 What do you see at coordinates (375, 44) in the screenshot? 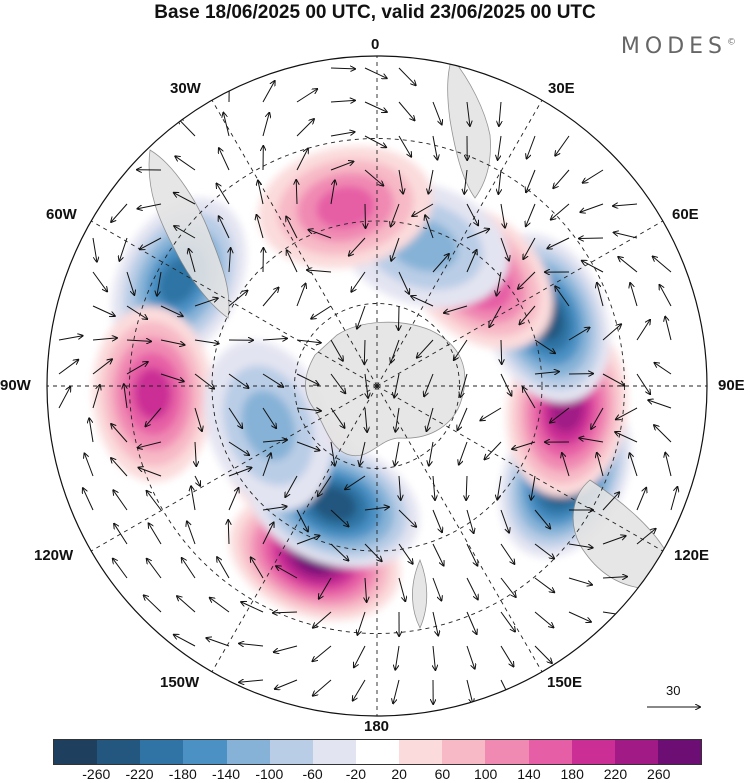
I see `lon-label-0: 0` at bounding box center [375, 44].